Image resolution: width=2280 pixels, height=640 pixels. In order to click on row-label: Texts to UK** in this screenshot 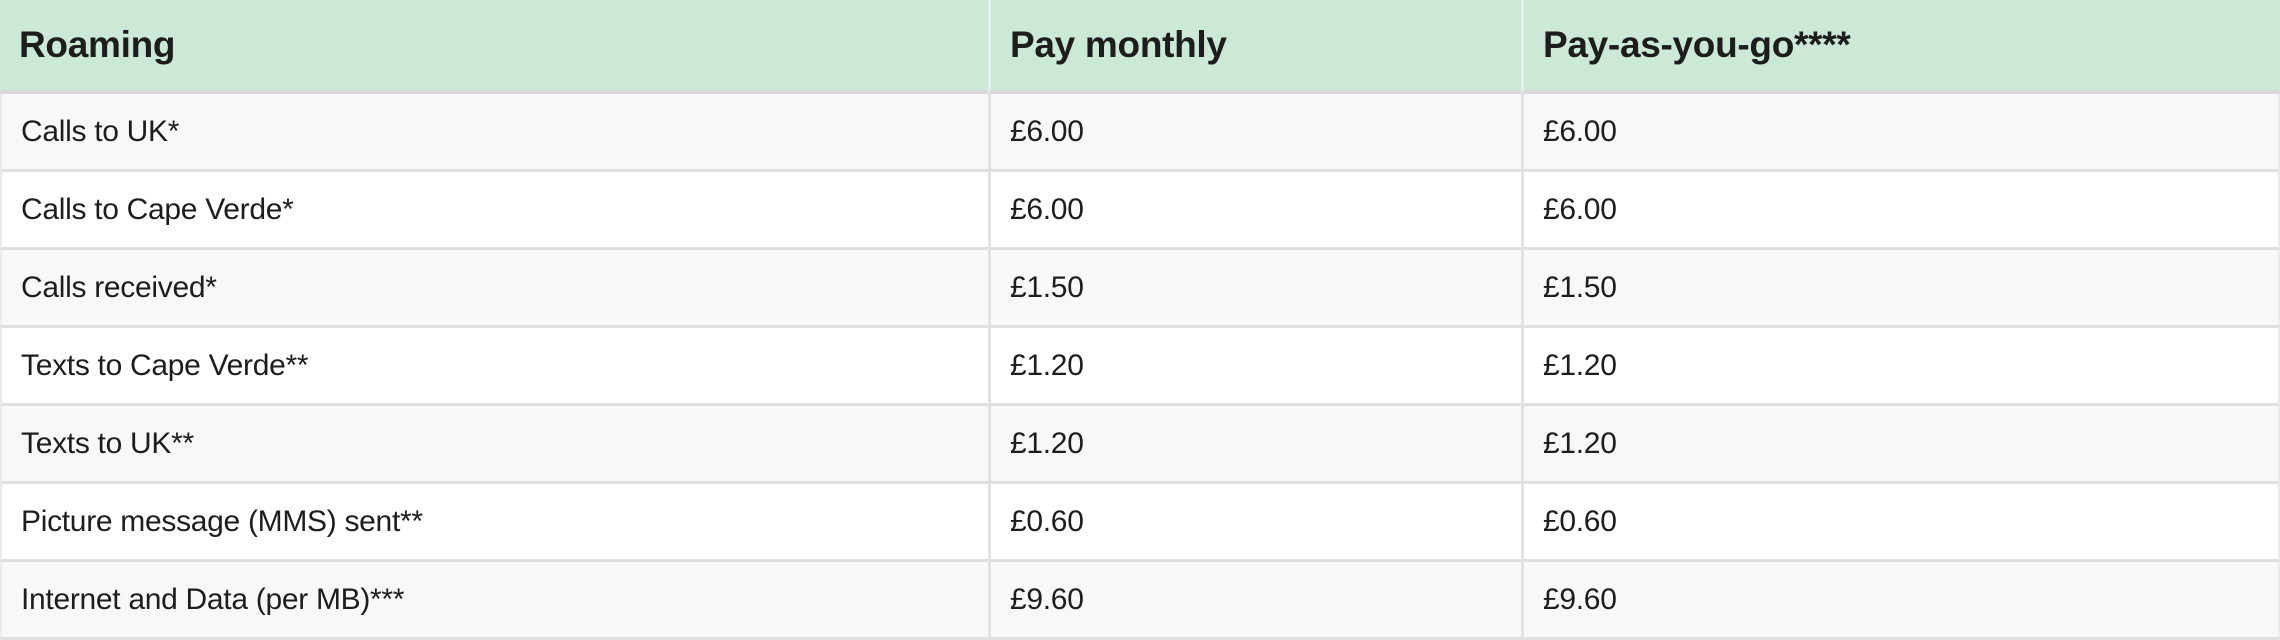, I will do `click(494, 445)`.